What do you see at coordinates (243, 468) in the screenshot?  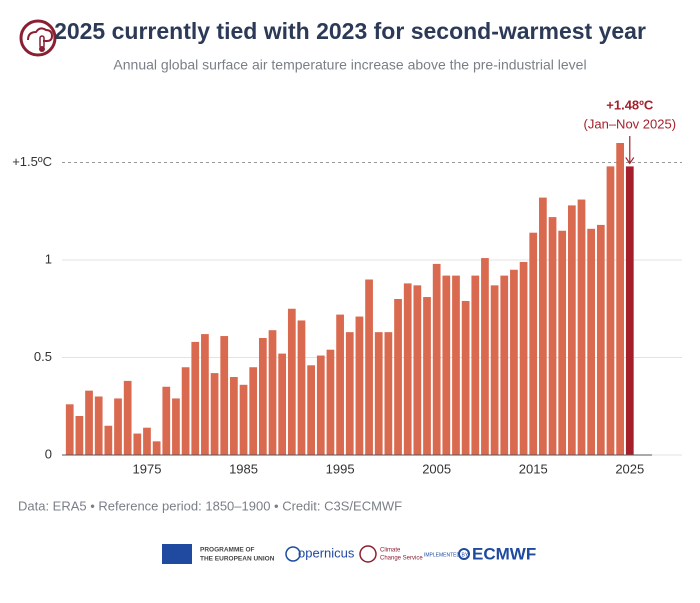 I see `x-tick-label: 1985` at bounding box center [243, 468].